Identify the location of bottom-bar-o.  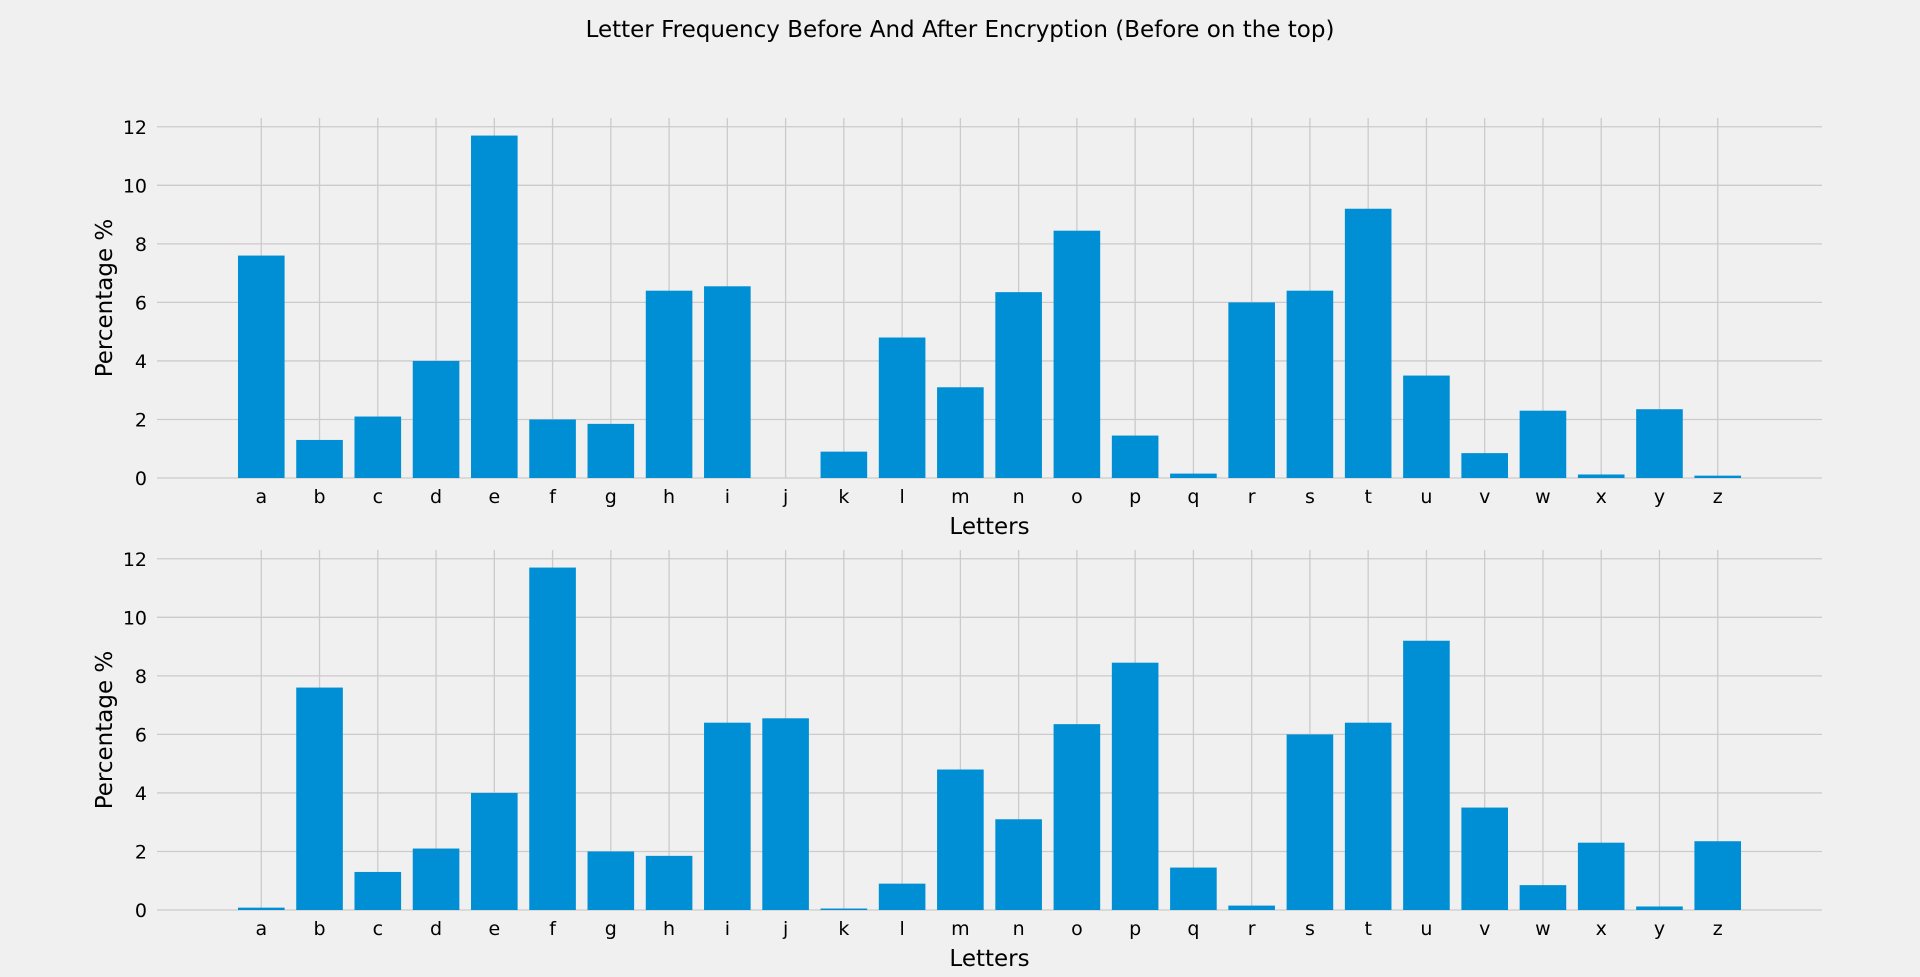
(1077, 817).